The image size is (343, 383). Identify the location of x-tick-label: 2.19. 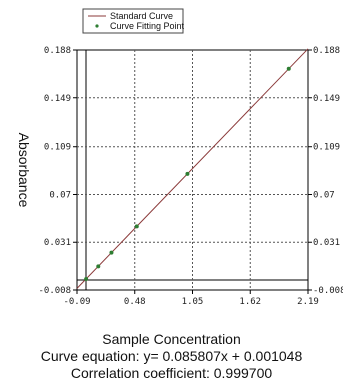
(308, 302).